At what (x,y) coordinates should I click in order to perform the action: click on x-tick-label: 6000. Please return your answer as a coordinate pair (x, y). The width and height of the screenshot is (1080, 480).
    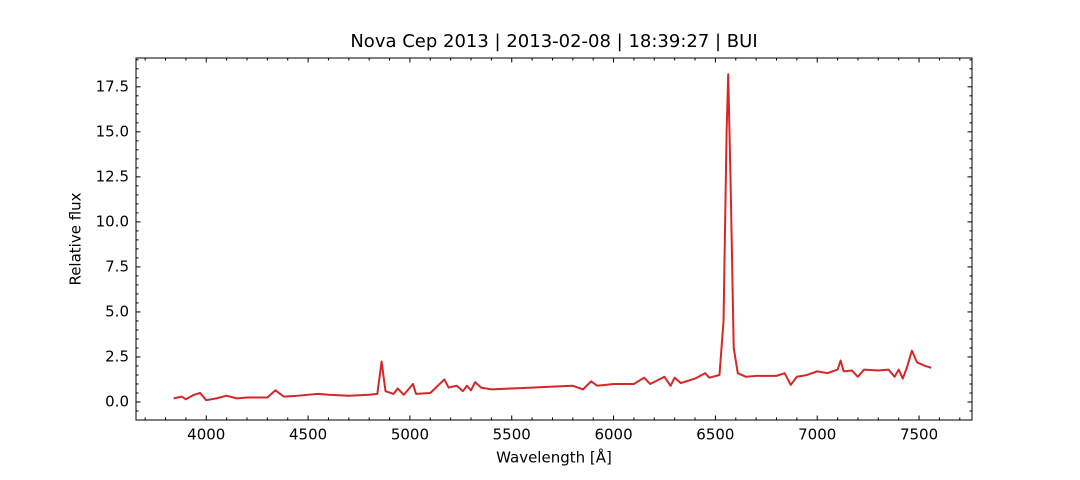
    Looking at the image, I should click on (613, 435).